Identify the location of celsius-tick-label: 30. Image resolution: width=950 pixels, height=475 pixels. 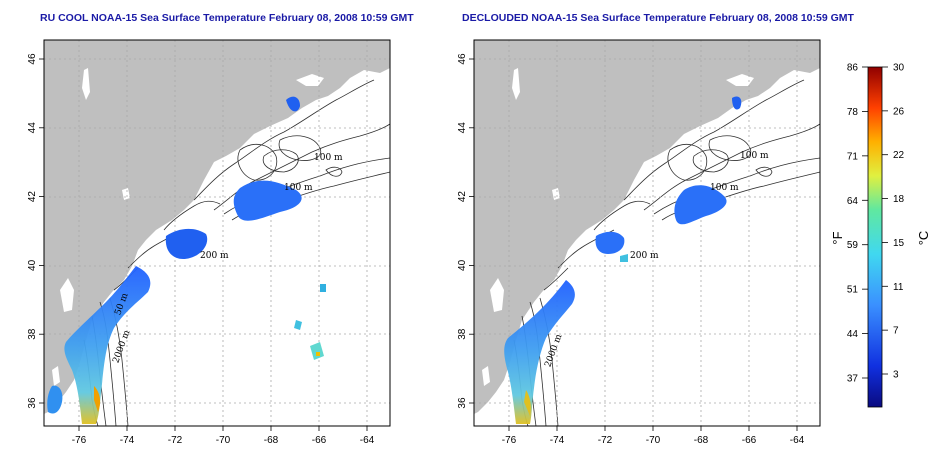
(899, 68).